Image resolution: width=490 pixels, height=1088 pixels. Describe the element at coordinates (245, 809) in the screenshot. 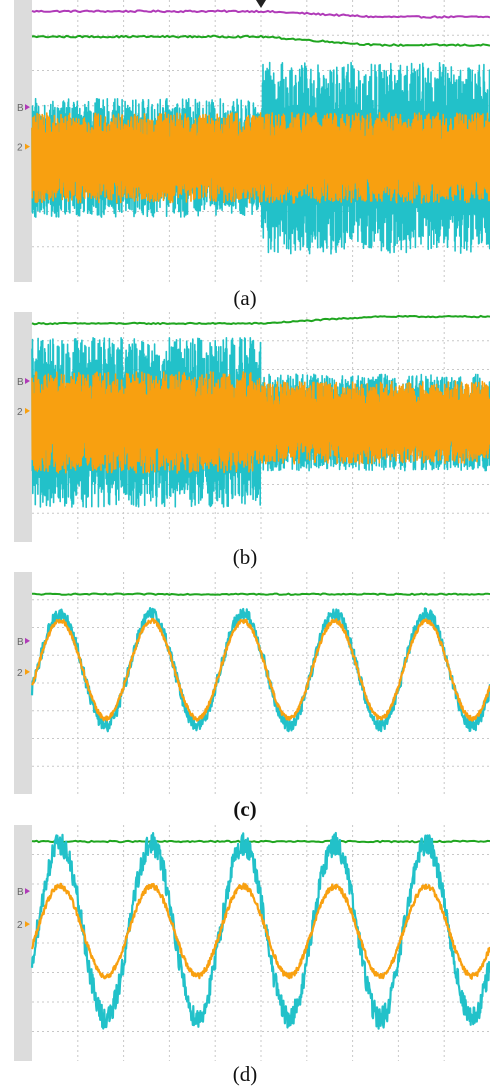

I see `caption-c: (c)` at that location.